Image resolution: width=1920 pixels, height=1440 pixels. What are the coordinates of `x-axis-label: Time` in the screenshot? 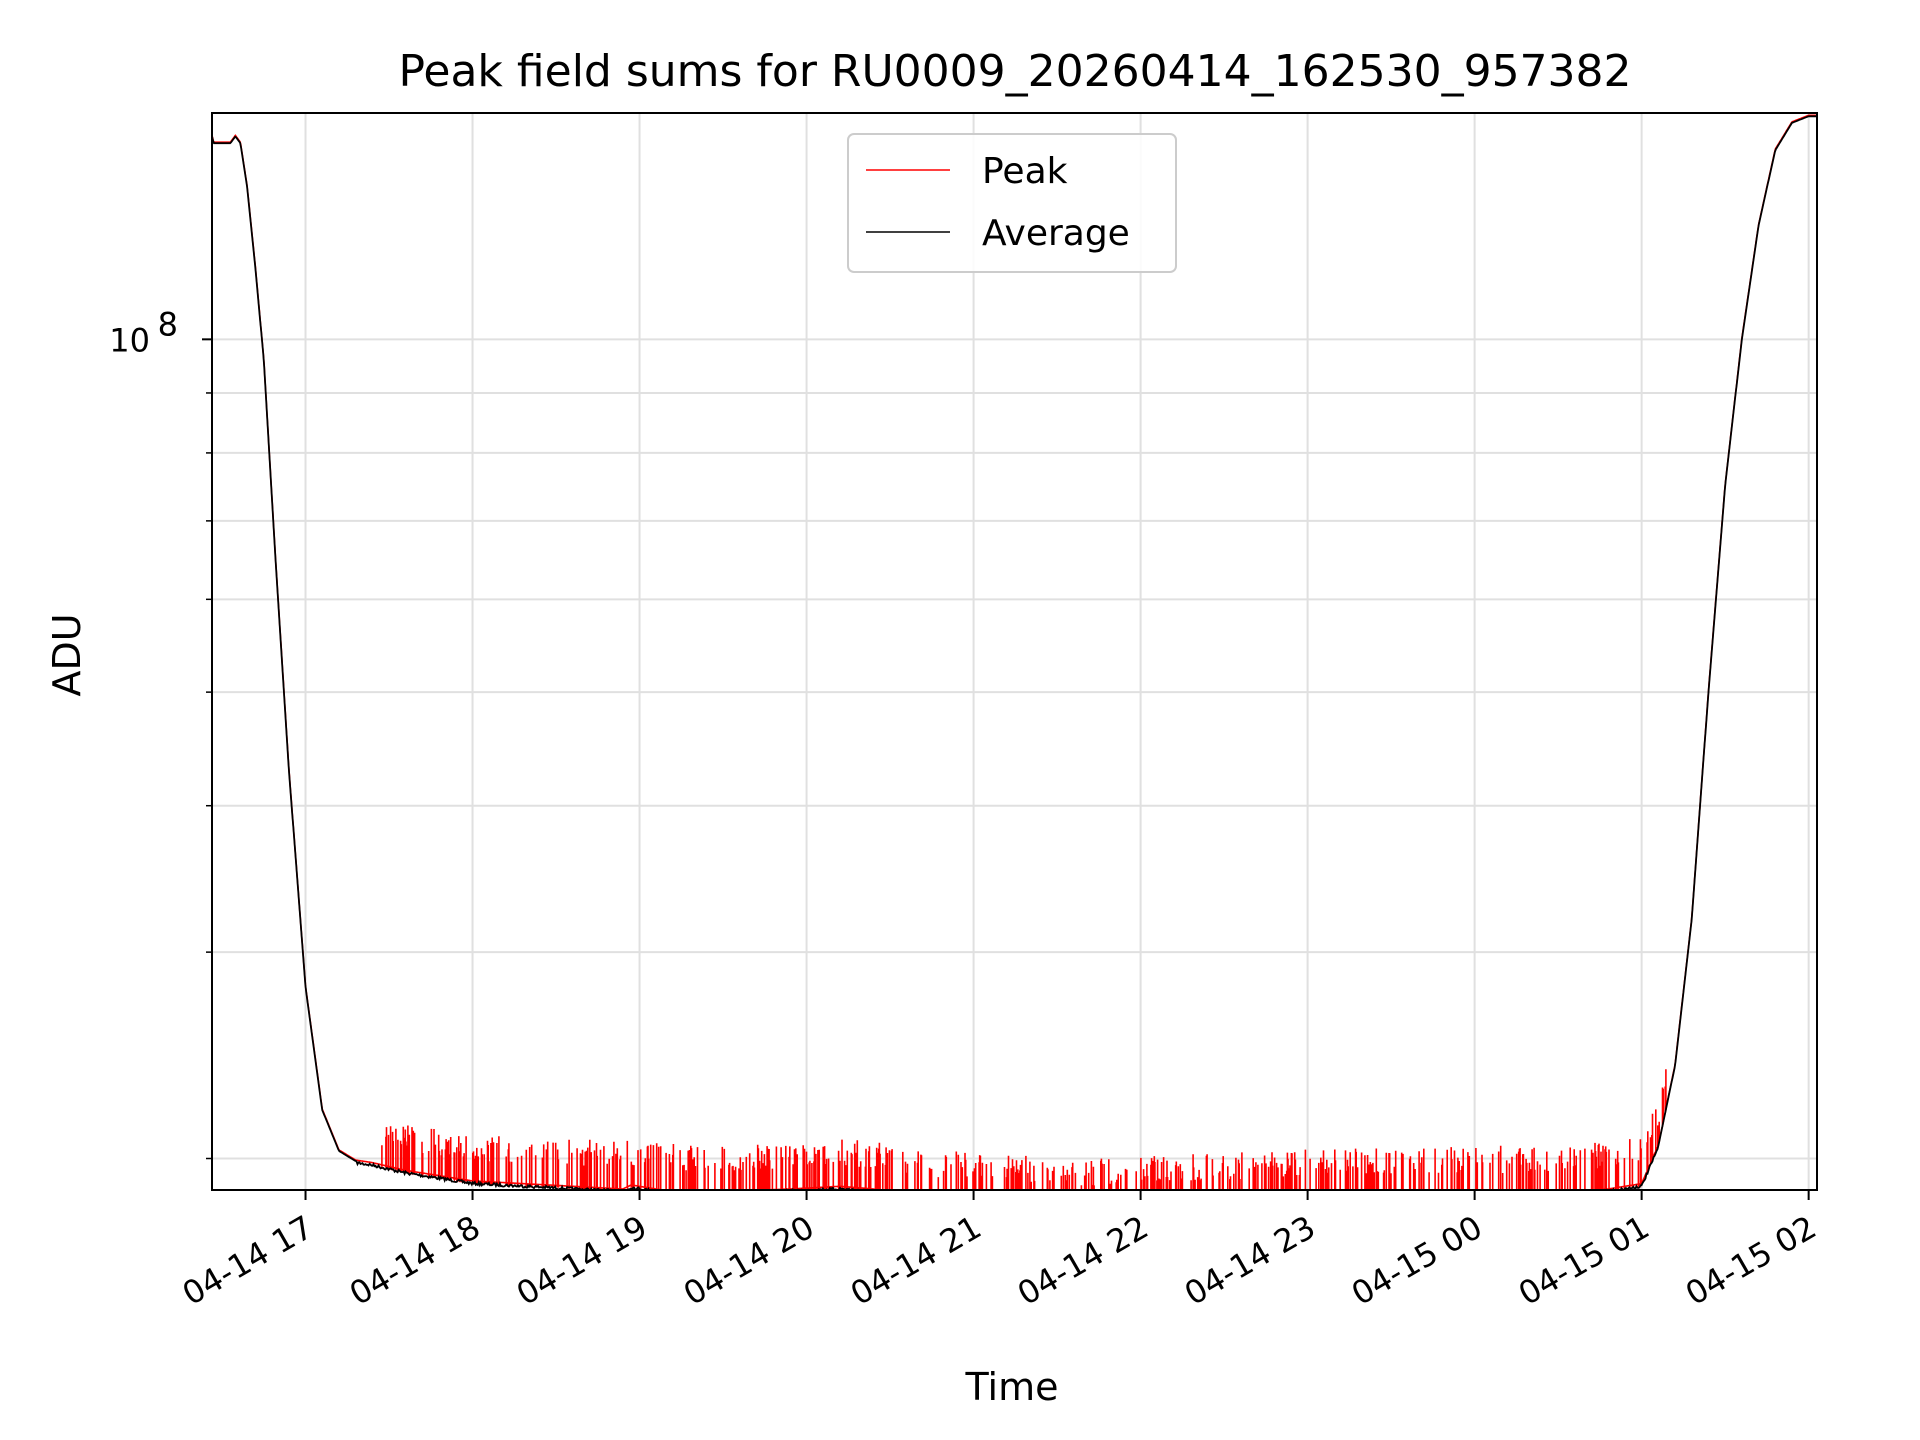 It's located at (1012, 1387).